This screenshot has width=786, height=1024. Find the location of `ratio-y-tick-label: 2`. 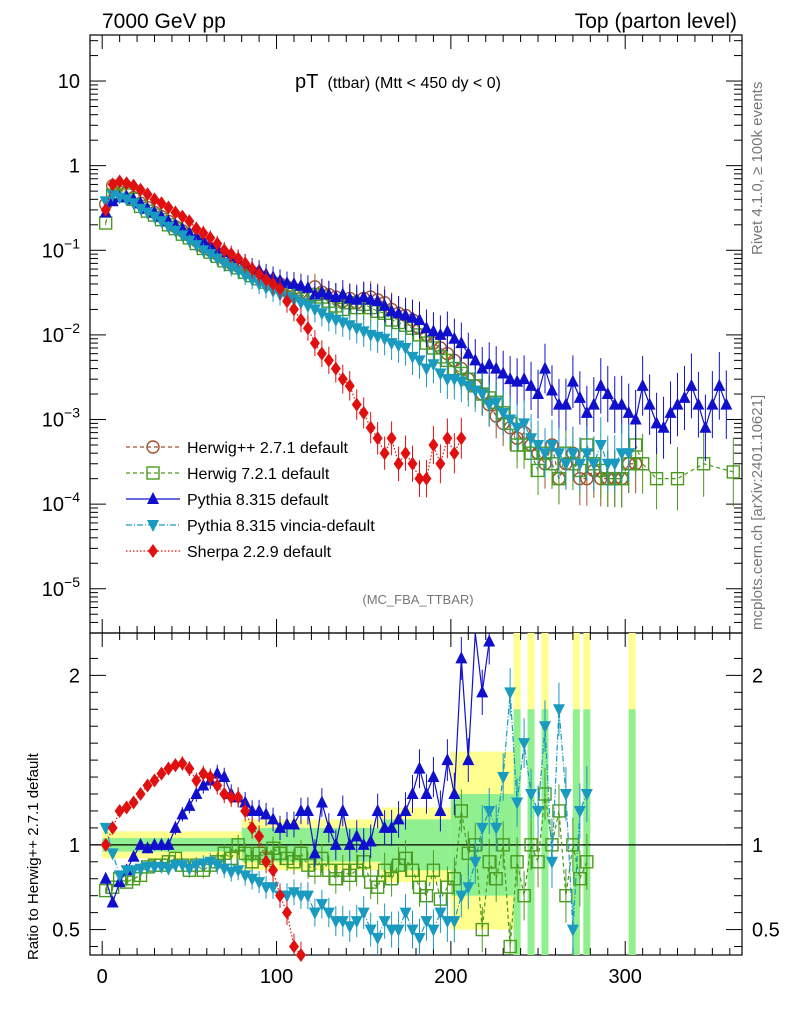

ratio-y-tick-label: 2 is located at coordinates (74, 676).